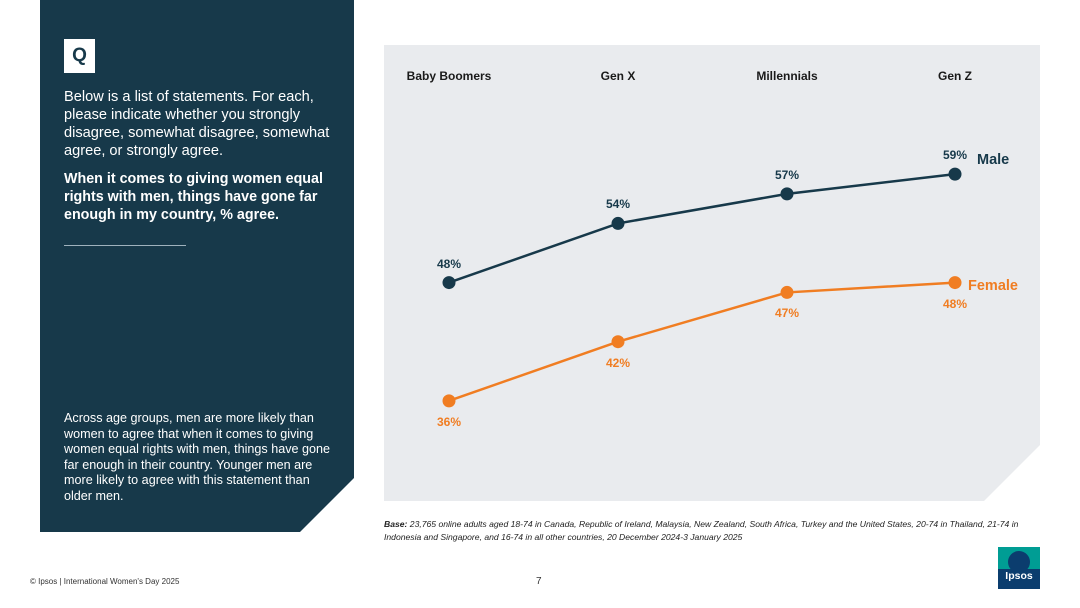  I want to click on base-note-label: Base:, so click(396, 524).